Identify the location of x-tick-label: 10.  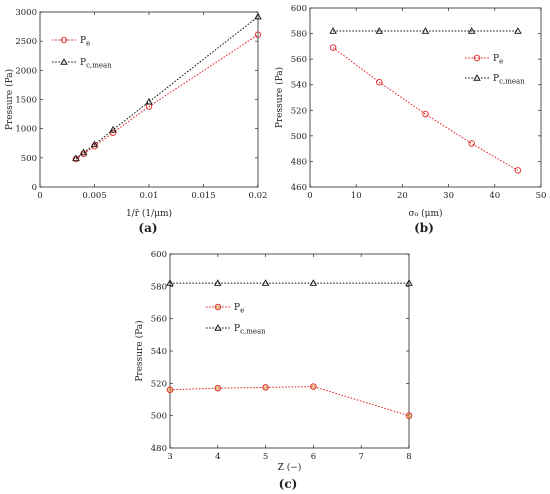
(356, 196).